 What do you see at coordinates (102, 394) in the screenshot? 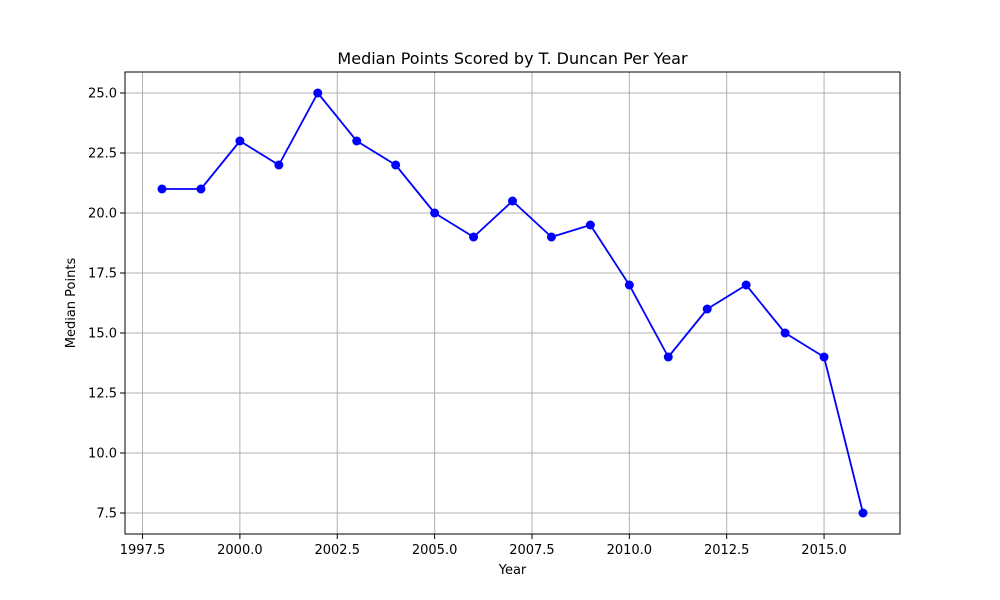
I see `y-tick-label: 12.5` at bounding box center [102, 394].